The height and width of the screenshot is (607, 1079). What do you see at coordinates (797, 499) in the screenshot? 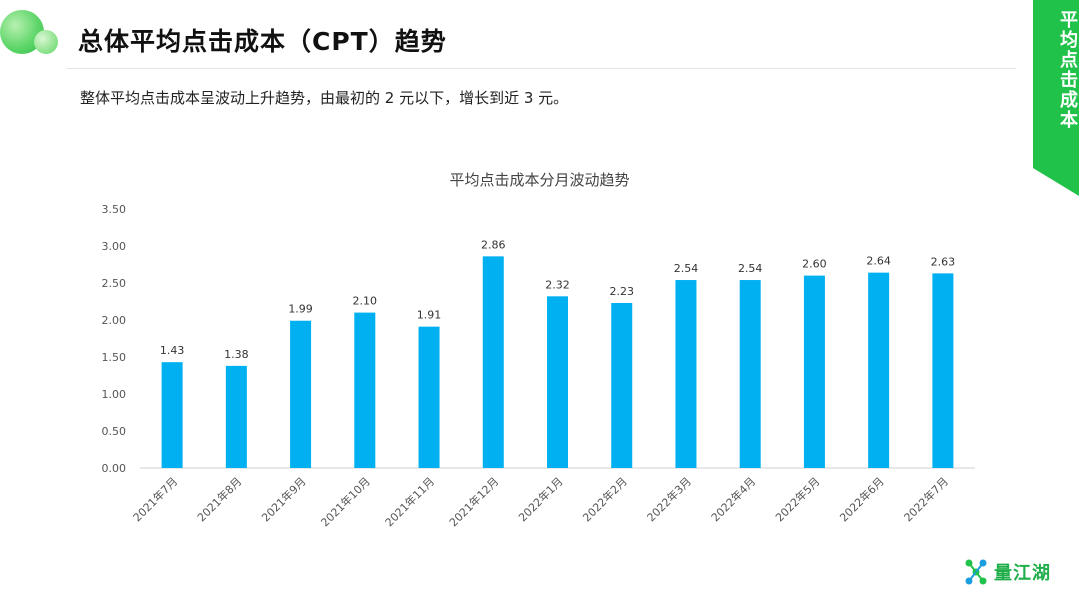
I see `x-tick-label: 2022年5月` at bounding box center [797, 499].